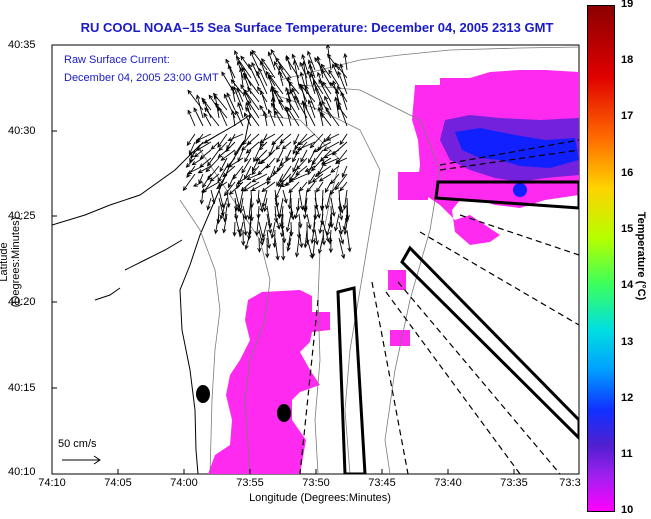 The height and width of the screenshot is (519, 651). Describe the element at coordinates (117, 60) in the screenshot. I see `current-label: Raw Surface Current:` at that location.